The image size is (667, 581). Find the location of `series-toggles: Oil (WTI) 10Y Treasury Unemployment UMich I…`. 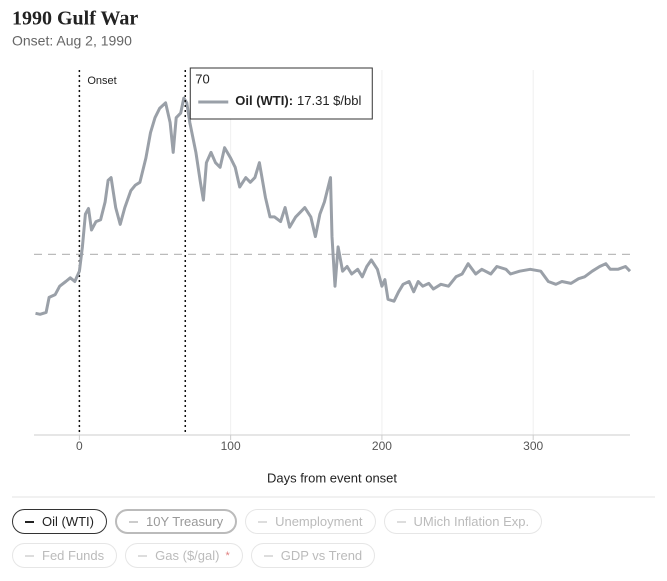

series-toggles: Oil (WTI) 10Y Treasury Unemployment UMich I… is located at coordinates (332, 538).